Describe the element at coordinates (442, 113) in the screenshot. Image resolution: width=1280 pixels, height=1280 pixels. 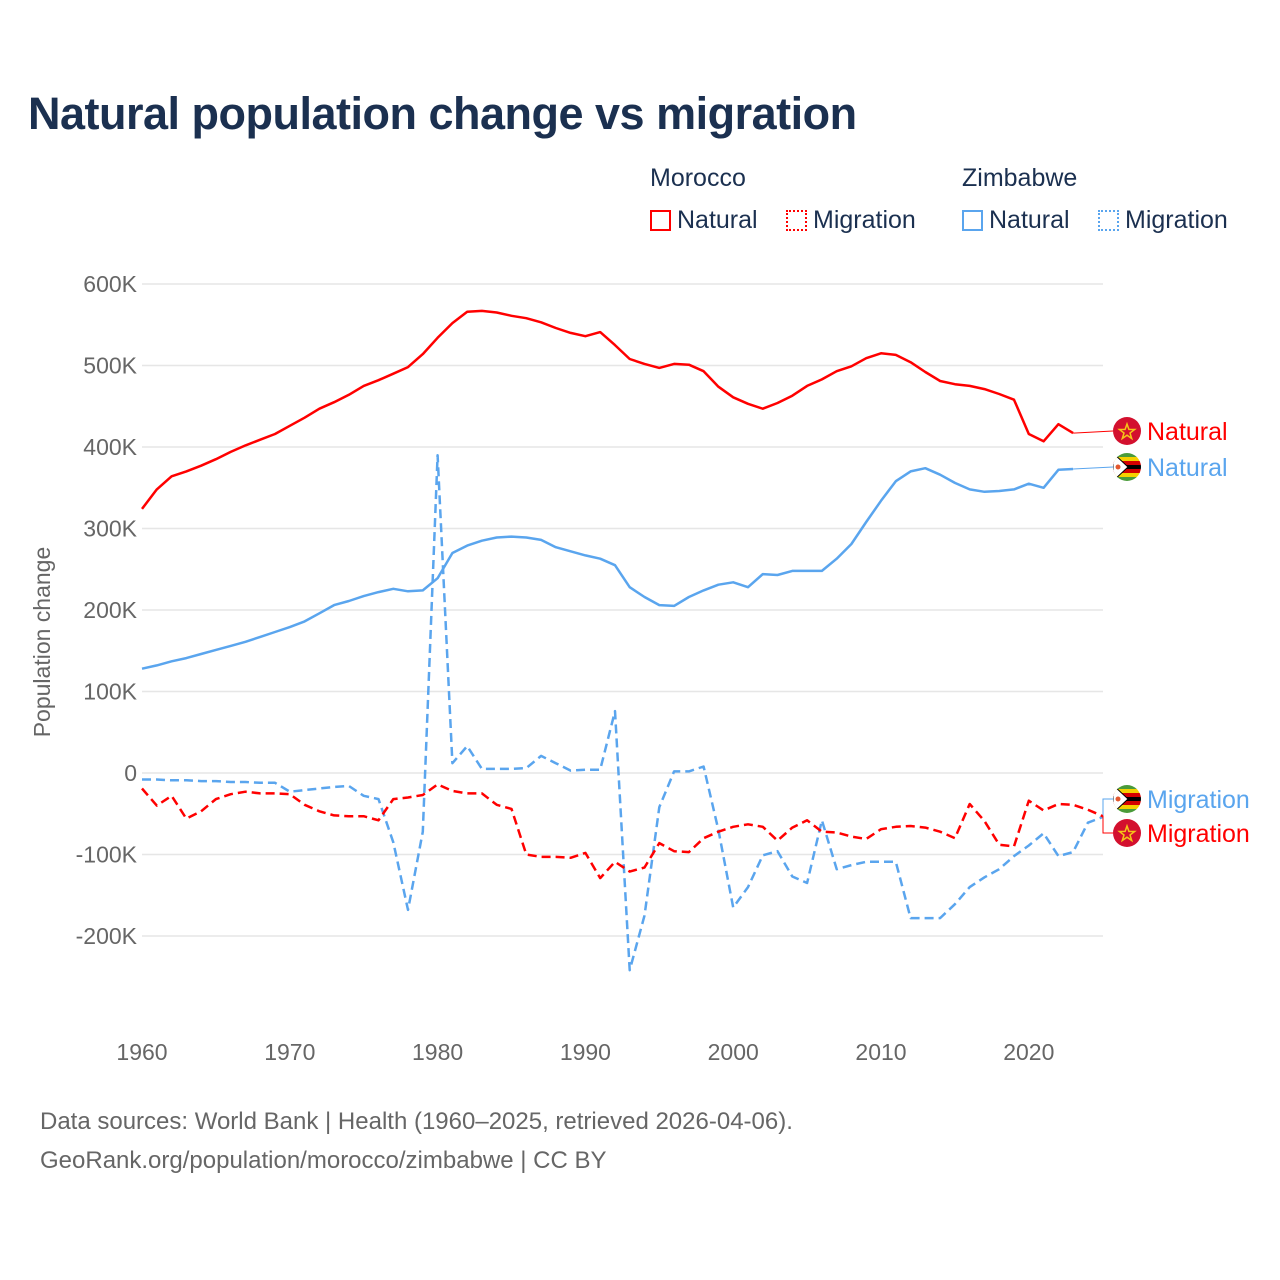
I see `chart-title: Natural population change vs migration` at that location.